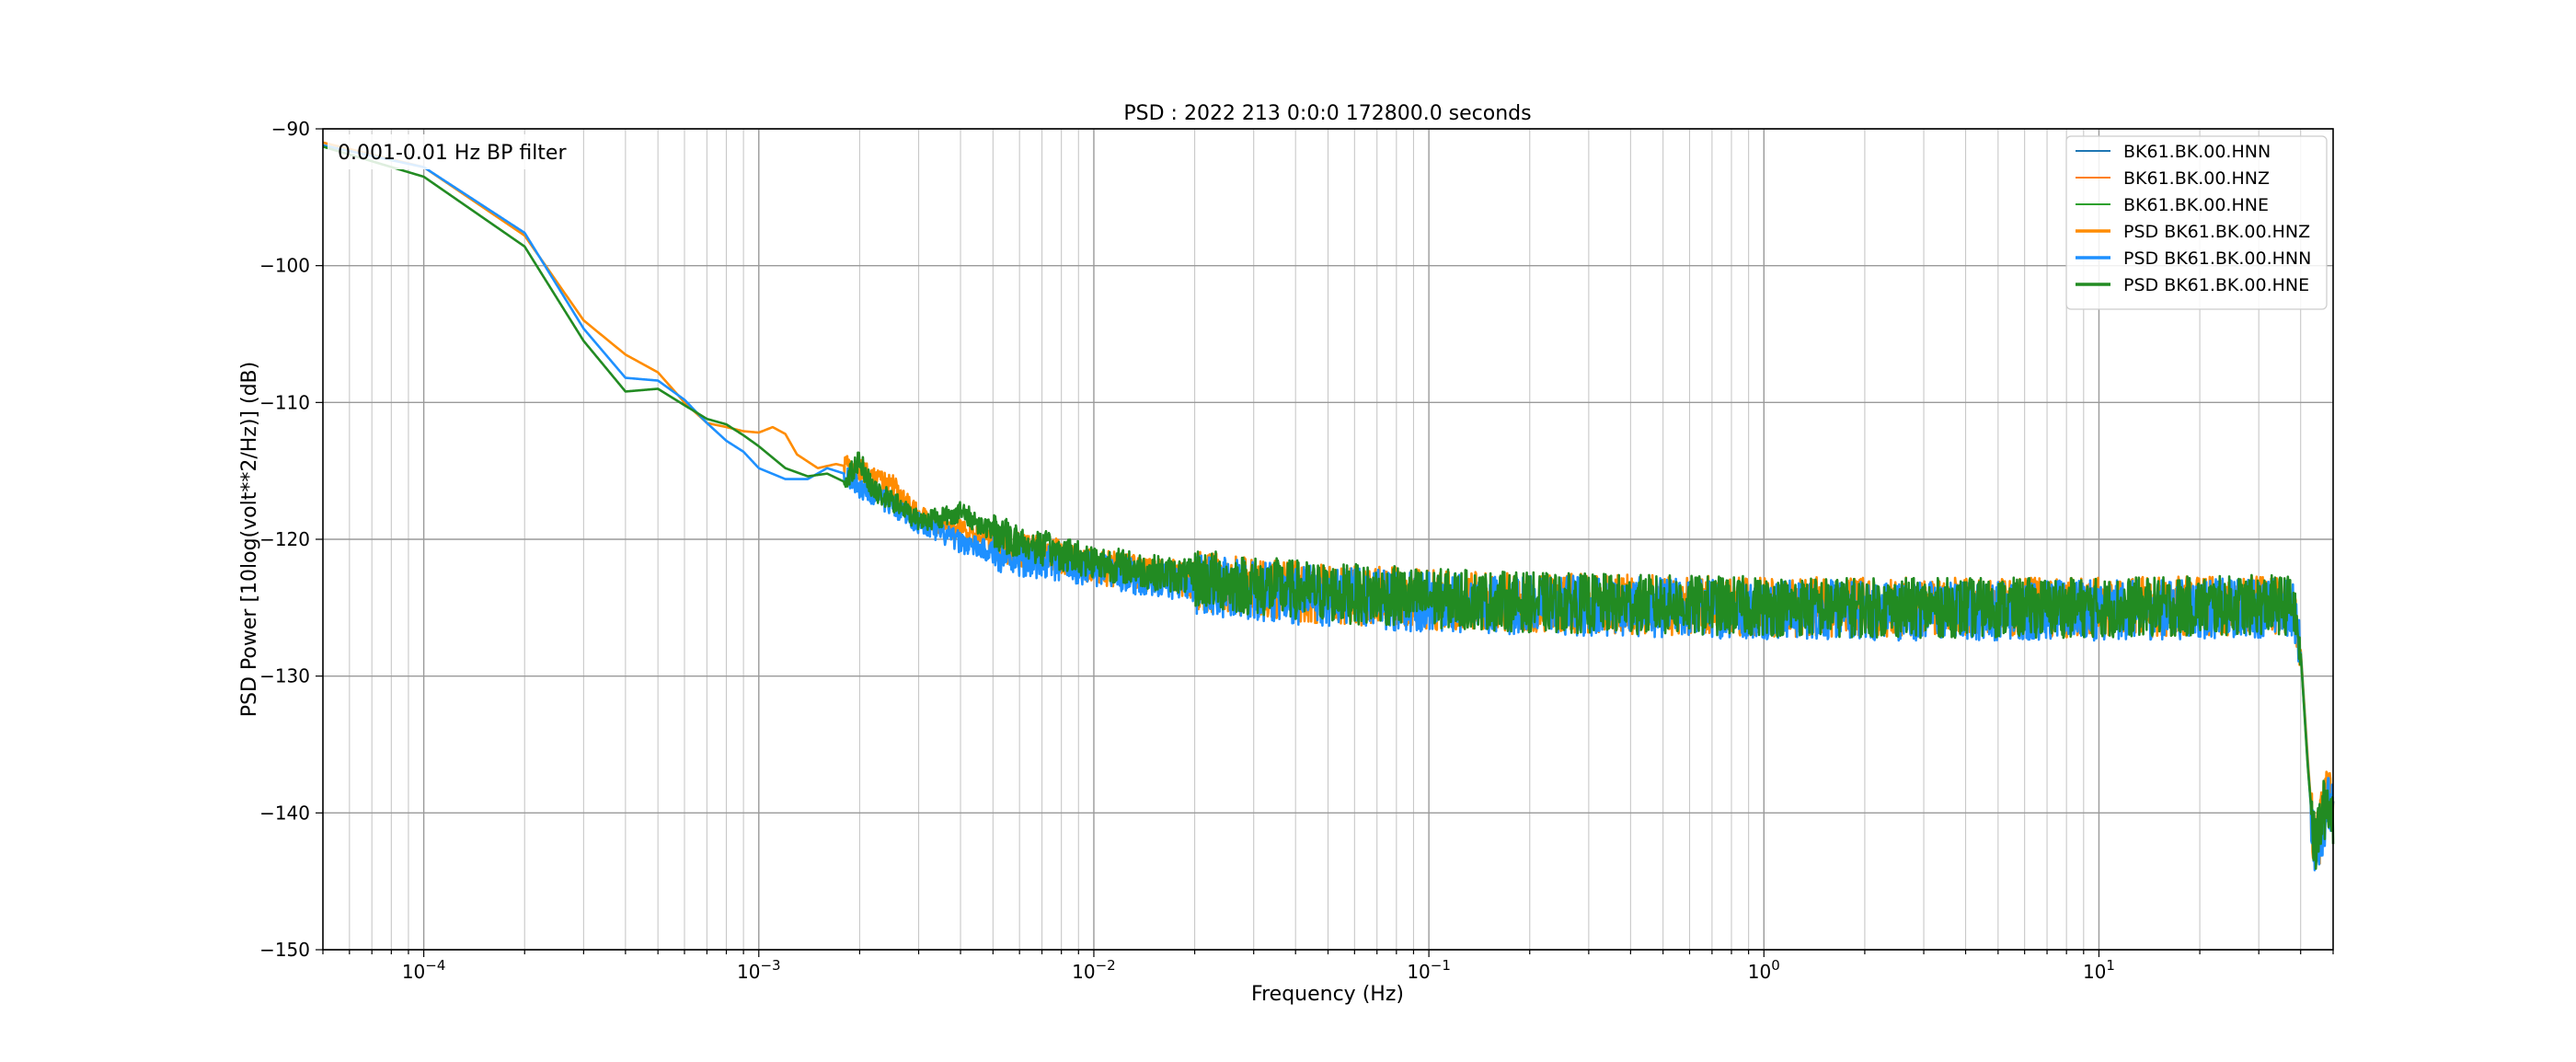 This screenshot has width=2576, height=1062. Describe the element at coordinates (2196, 178) in the screenshot. I see `legend-label: BK61.BK.00.HNZ` at that location.